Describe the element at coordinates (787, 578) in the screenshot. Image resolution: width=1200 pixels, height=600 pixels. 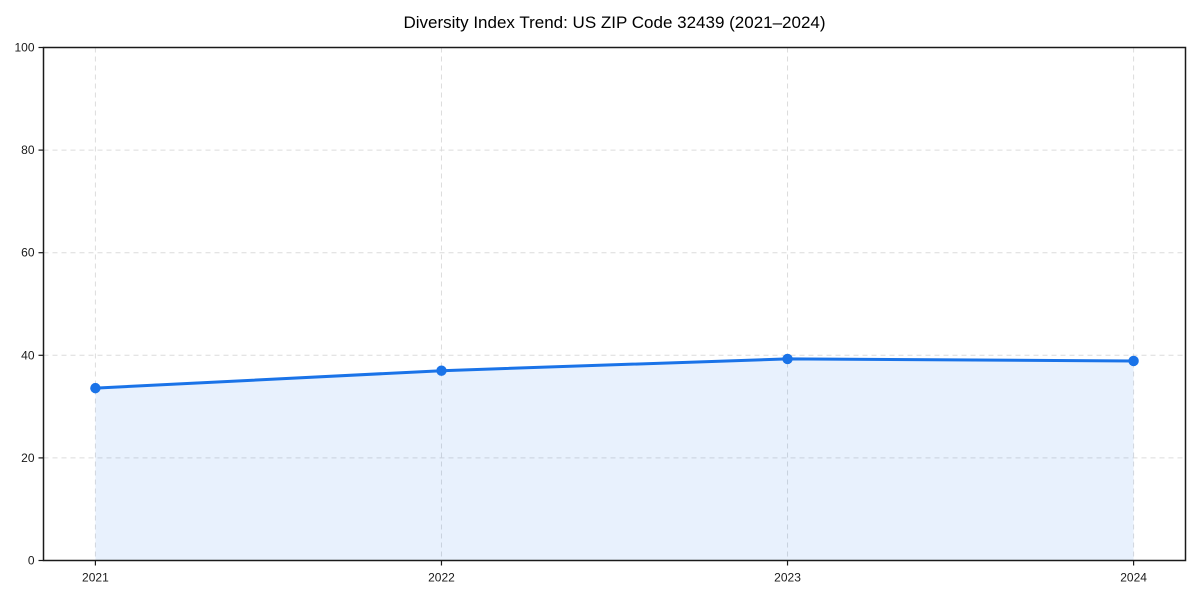
I see `x-tick-label: 2023` at that location.